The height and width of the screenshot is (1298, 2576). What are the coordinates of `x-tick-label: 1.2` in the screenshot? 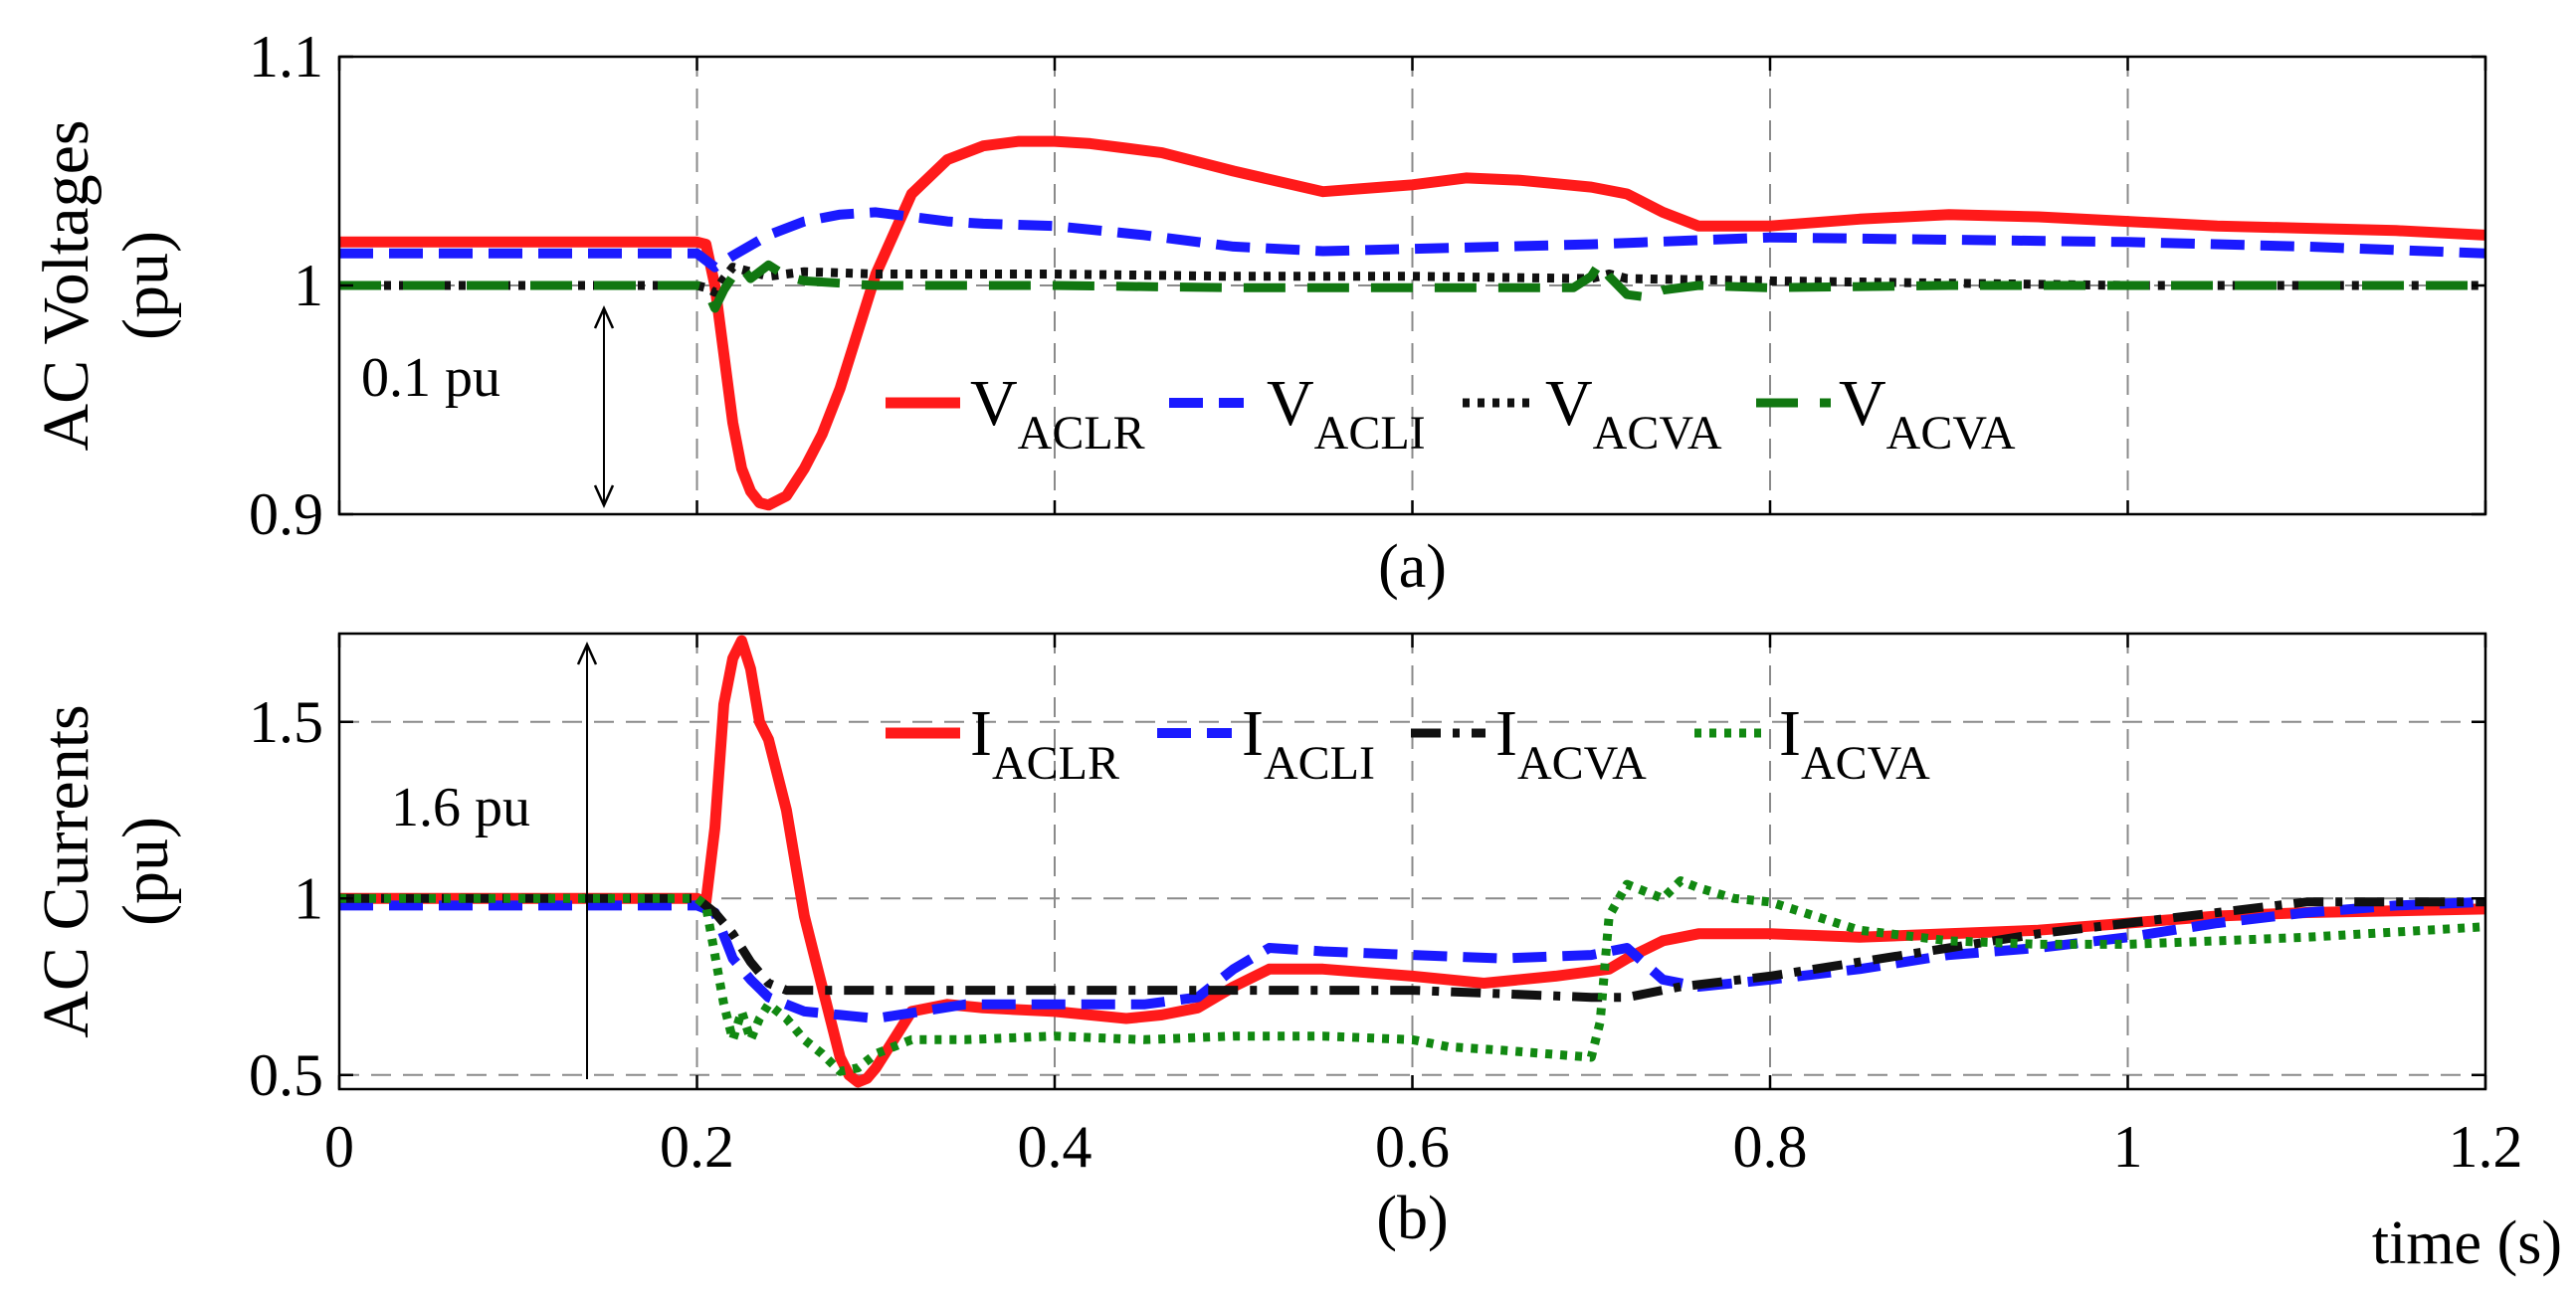 It's located at (2486, 1147).